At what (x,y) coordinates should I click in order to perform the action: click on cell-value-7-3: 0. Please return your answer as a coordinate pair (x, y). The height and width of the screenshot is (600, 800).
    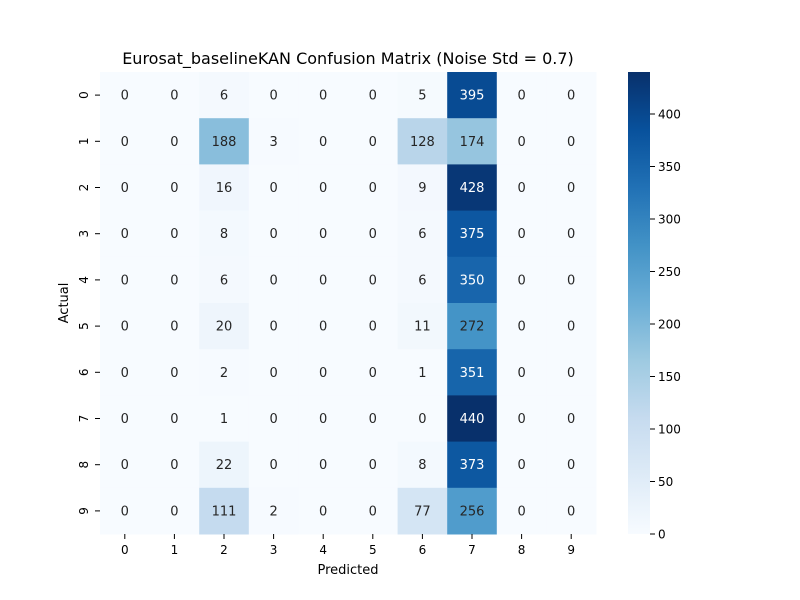
    Looking at the image, I should click on (273, 419).